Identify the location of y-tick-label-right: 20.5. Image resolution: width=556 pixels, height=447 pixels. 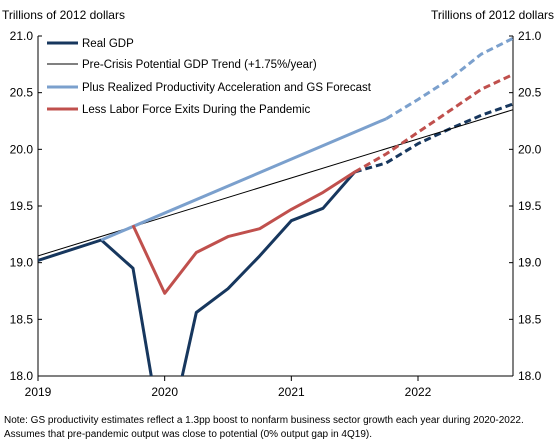
(530, 93).